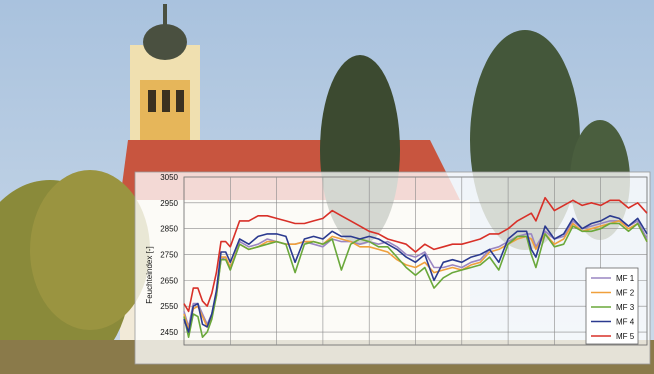  I want to click on y-axis-label: Feuchteindex [-], so click(149, 274).